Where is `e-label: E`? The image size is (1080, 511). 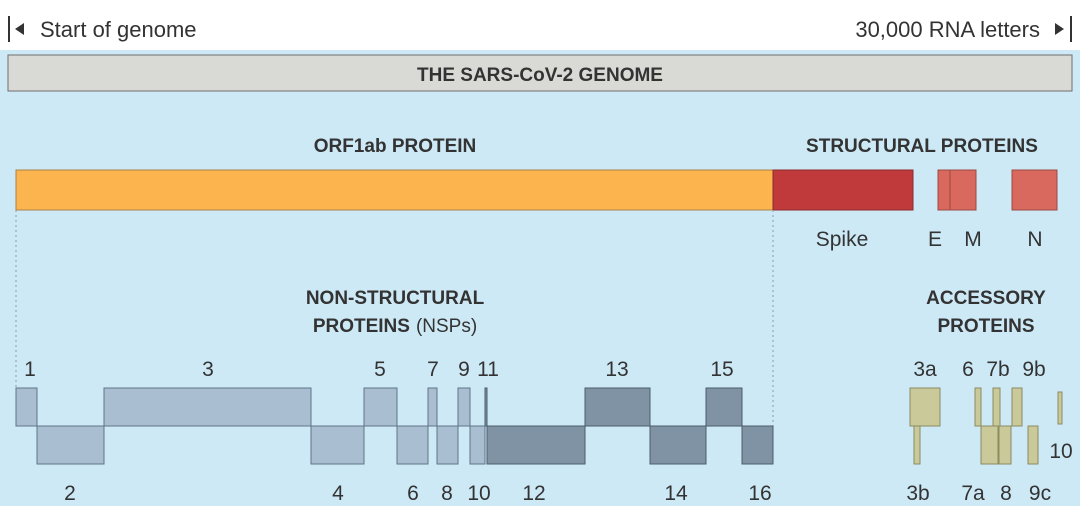
e-label: E is located at coordinates (935, 239).